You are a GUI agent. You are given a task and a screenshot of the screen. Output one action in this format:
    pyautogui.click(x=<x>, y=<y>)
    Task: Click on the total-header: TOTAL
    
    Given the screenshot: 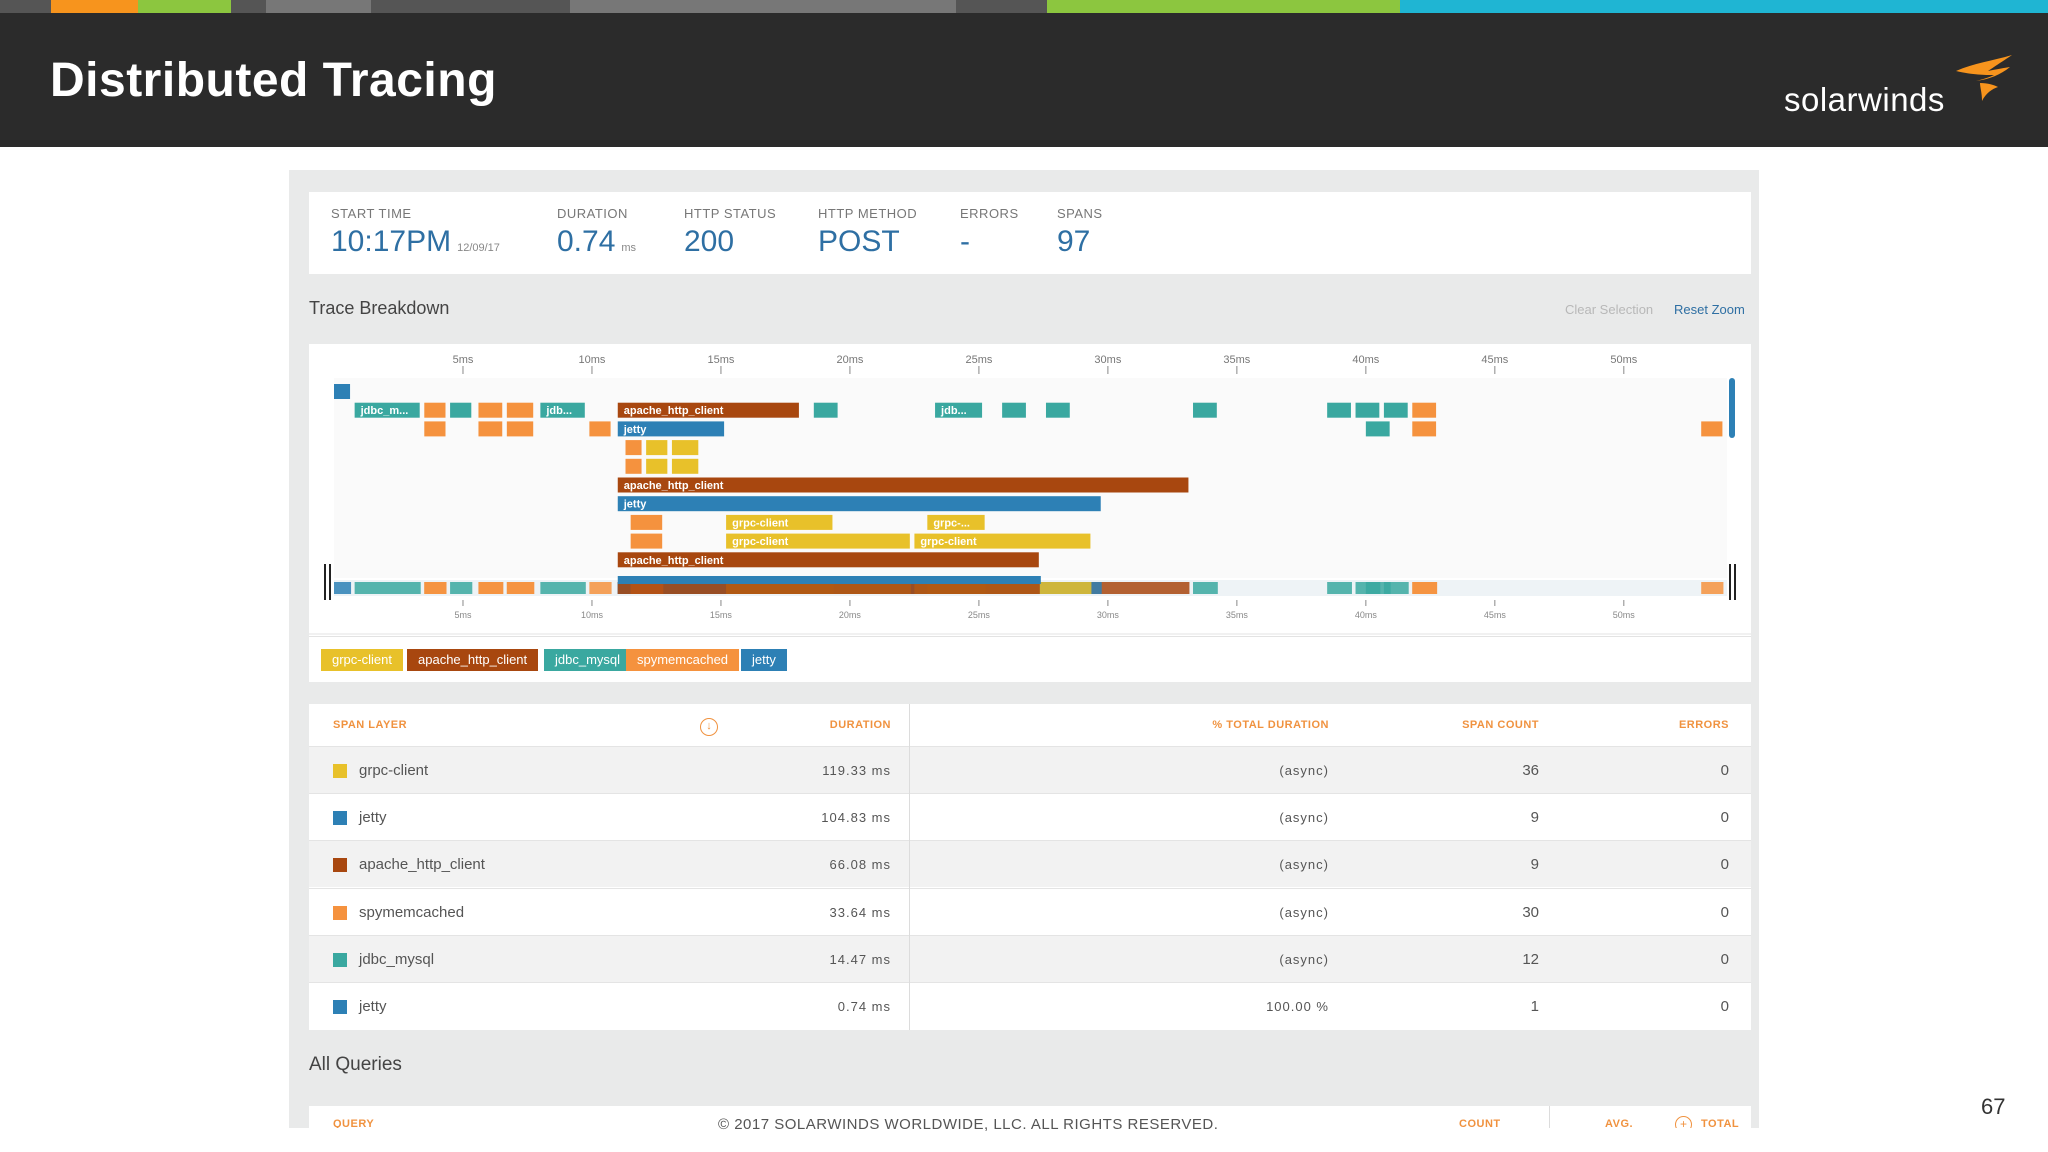 What is the action you would take?
    pyautogui.click(x=1720, y=1123)
    